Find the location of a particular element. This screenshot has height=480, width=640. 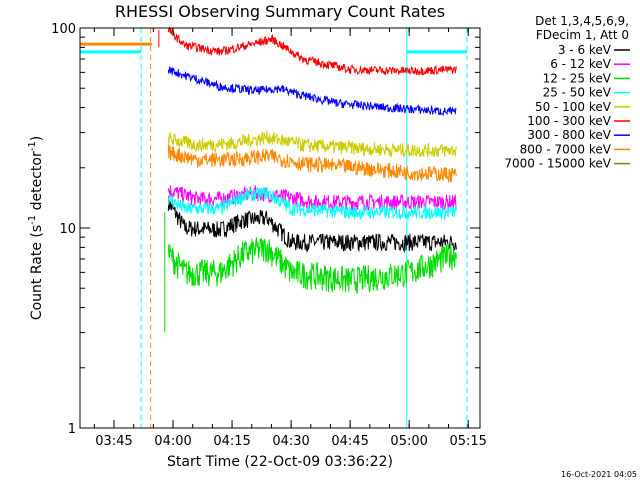

x-tick-label: 03:45 is located at coordinates (113, 441).